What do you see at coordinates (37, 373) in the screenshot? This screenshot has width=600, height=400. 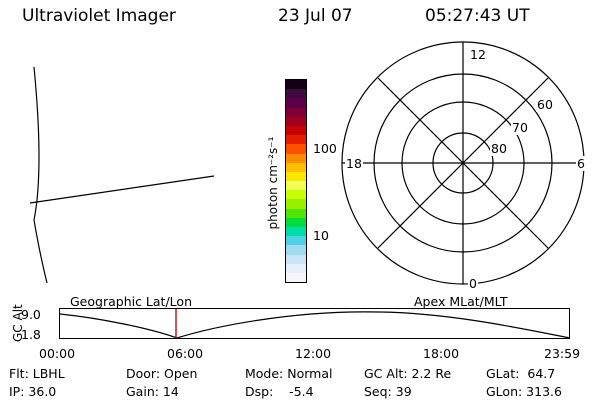 I see `status-flt: Flt: LBHL` at bounding box center [37, 373].